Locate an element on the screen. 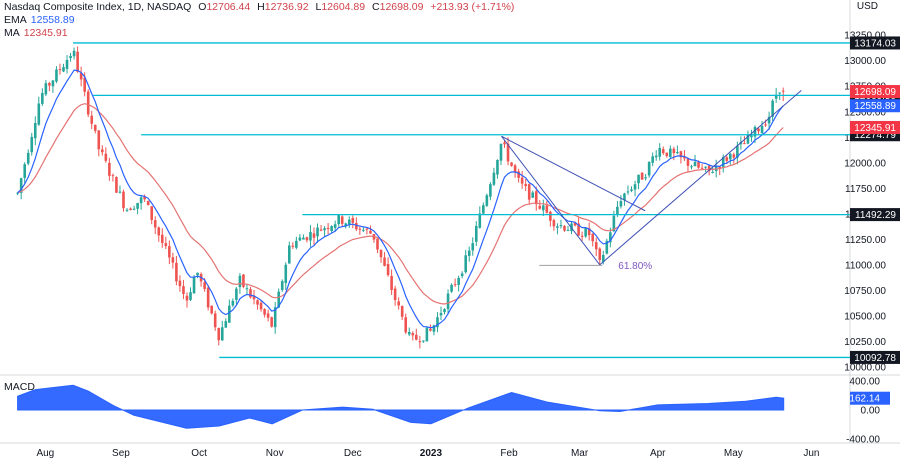 Image resolution: width=900 pixels, height=460 pixels. price-tick-label: 11750.00 is located at coordinates (865, 189).